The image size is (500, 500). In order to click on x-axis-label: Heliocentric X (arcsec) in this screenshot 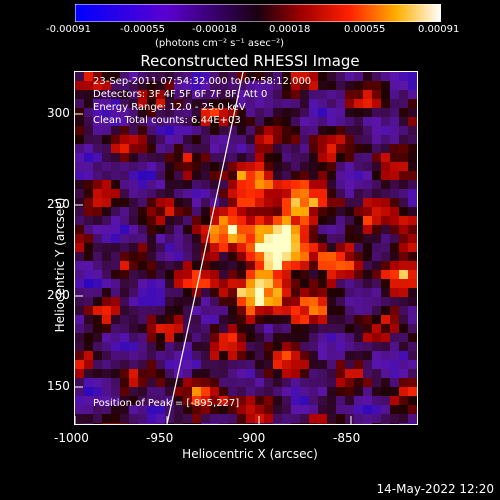, I will do `click(250, 454)`.